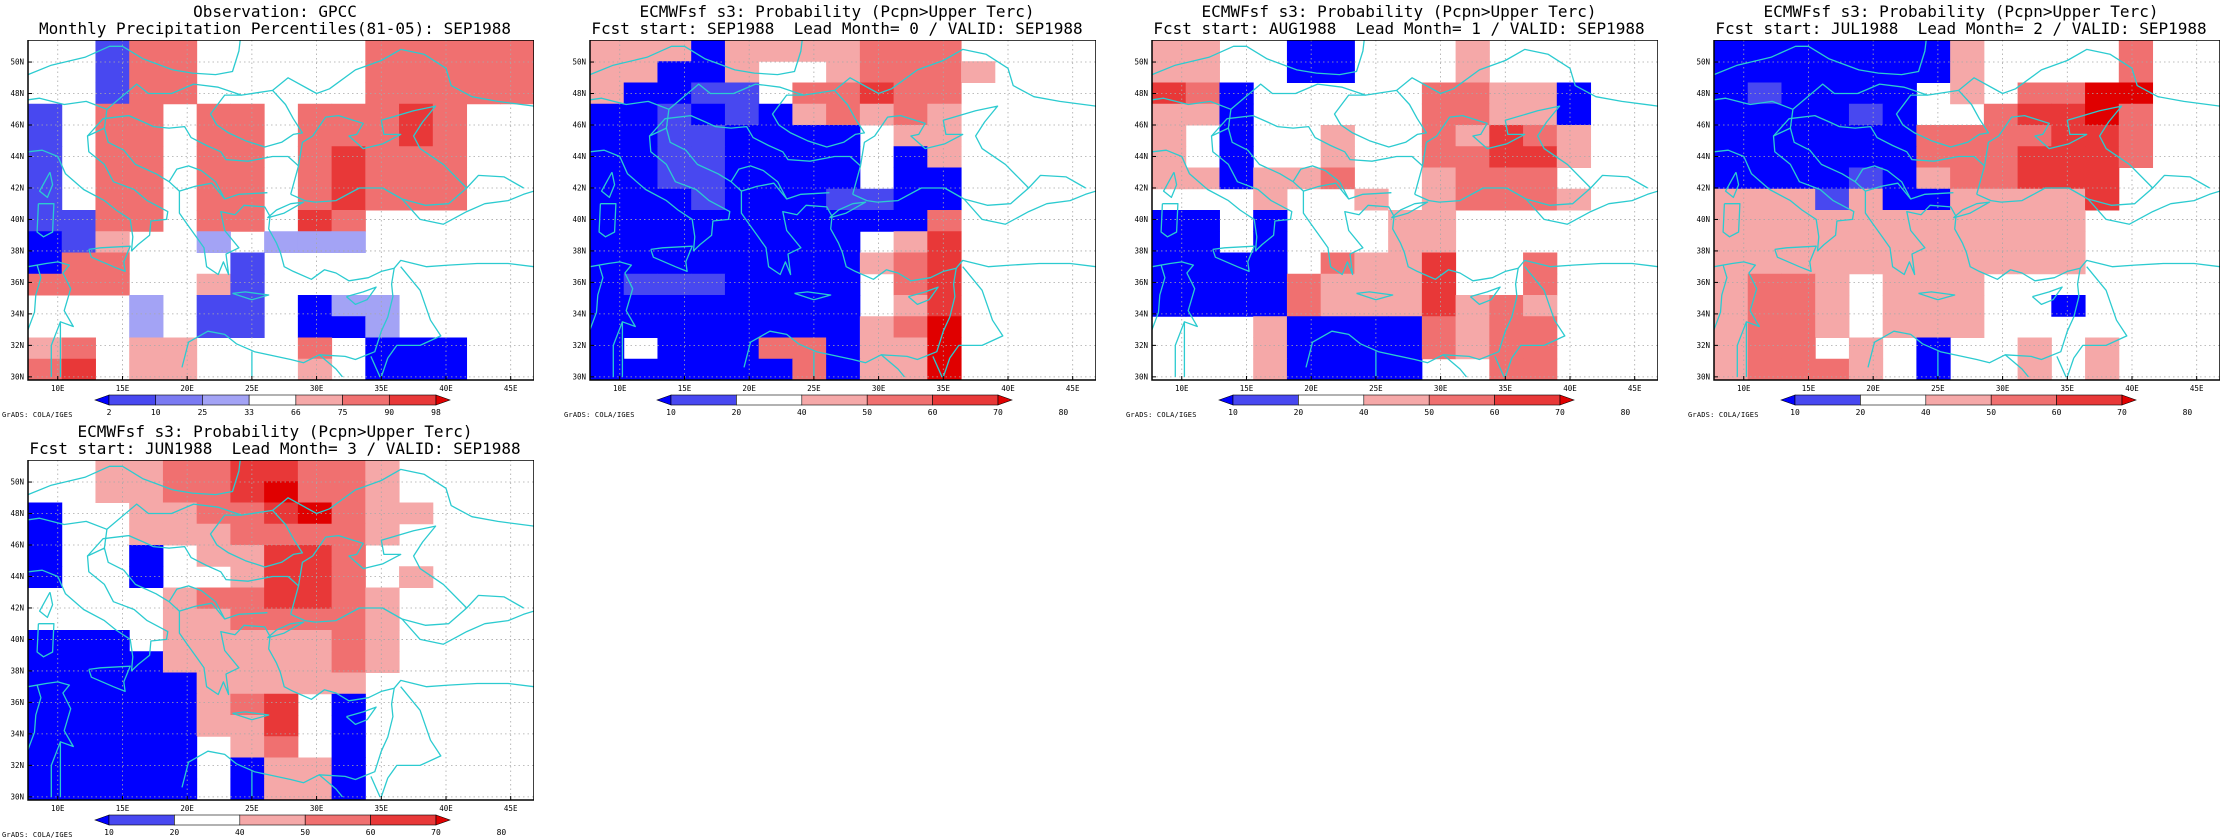 The width and height of the screenshot is (2240, 840). Describe the element at coordinates (17, 607) in the screenshot. I see `lat-tick-label: 42N` at that location.